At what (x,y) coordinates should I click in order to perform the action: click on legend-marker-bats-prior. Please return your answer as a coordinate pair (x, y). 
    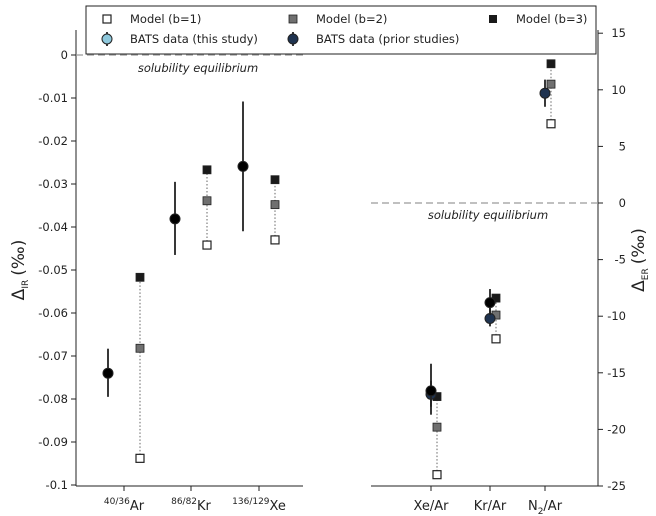
    Looking at the image, I should click on (293, 39).